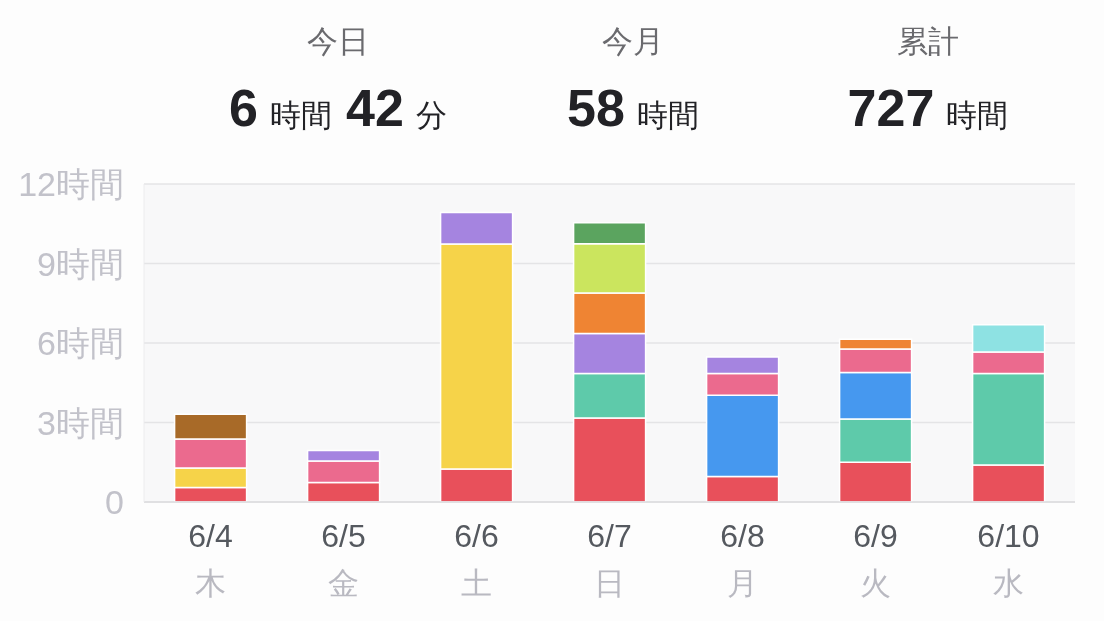  Describe the element at coordinates (476, 559) in the screenshot. I see `x-tick-label: 6/6 土` at that location.